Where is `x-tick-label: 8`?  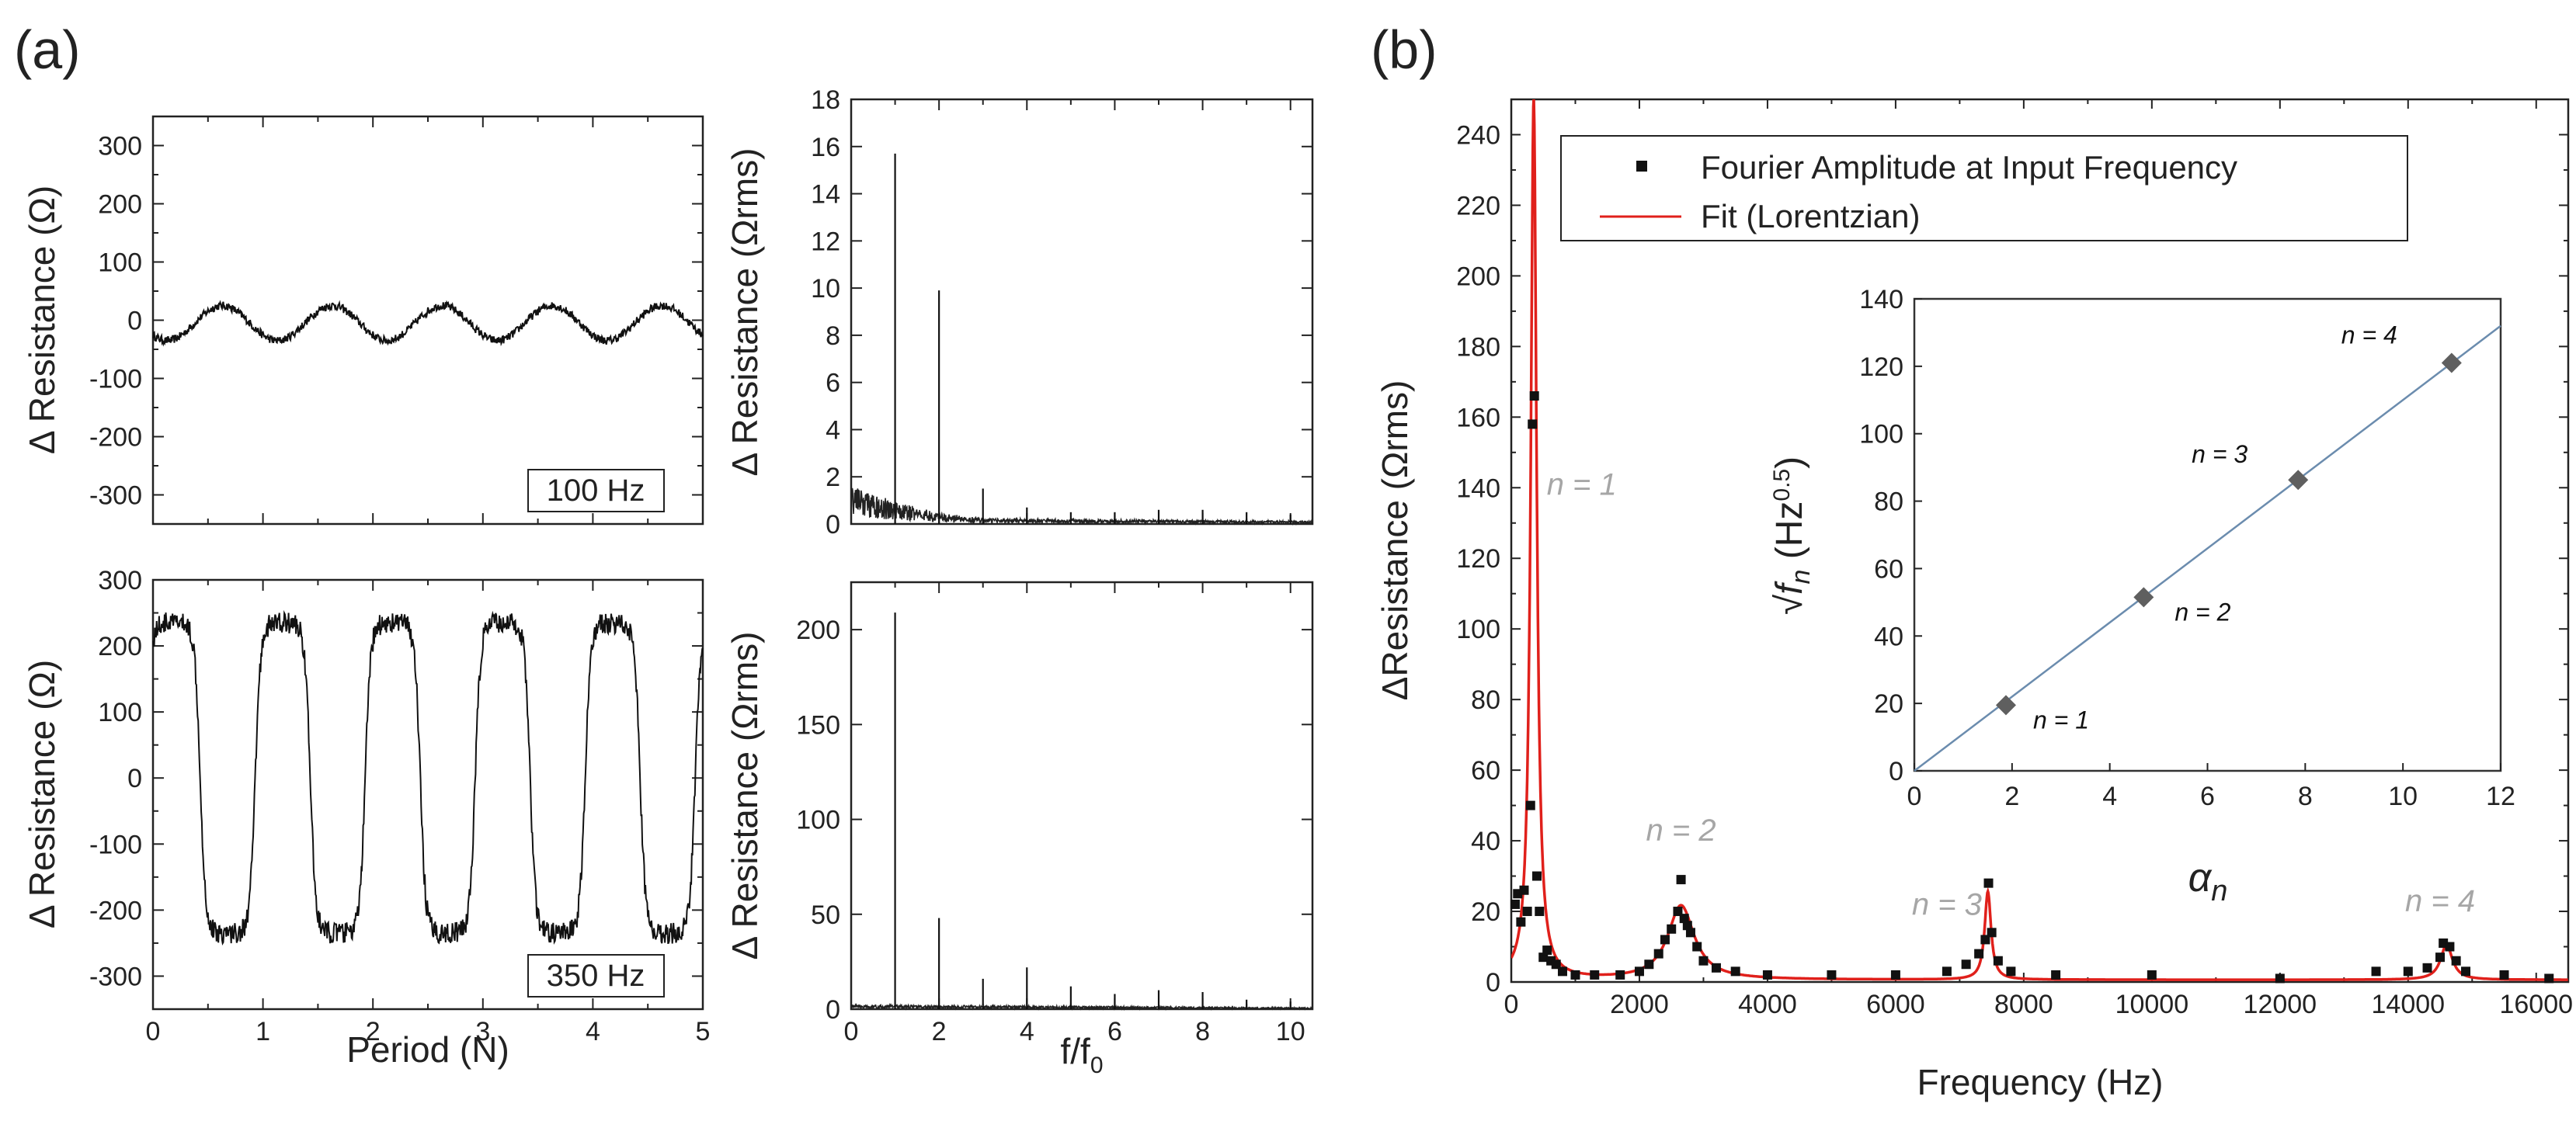 x-tick-label: 8 is located at coordinates (2305, 796).